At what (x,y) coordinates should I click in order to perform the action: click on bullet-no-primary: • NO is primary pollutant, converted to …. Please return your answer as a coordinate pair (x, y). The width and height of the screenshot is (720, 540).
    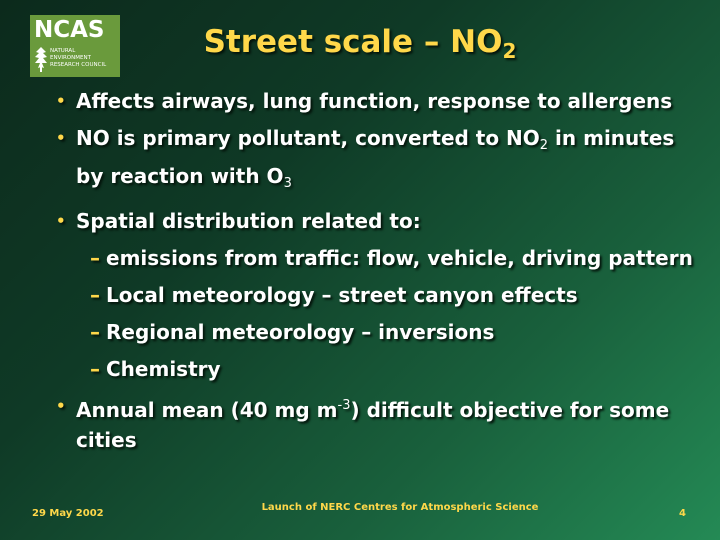
    Looking at the image, I should click on (376, 161).